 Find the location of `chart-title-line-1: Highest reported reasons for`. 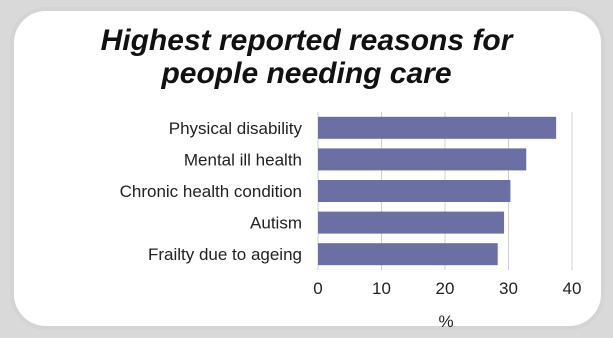

chart-title-line-1: Highest reported reasons for is located at coordinates (306, 40).